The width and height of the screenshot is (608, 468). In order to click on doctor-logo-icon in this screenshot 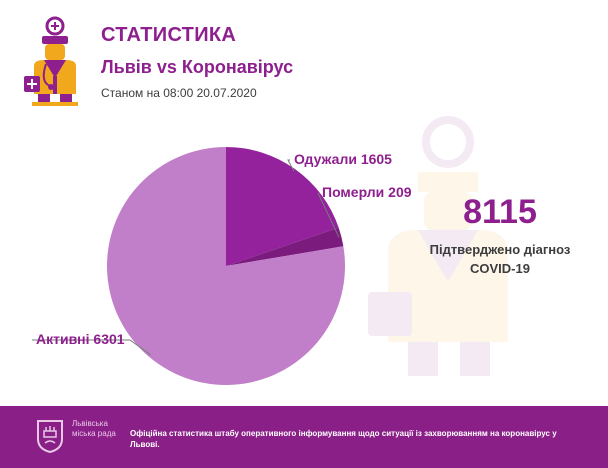, I will do `click(51, 61)`.